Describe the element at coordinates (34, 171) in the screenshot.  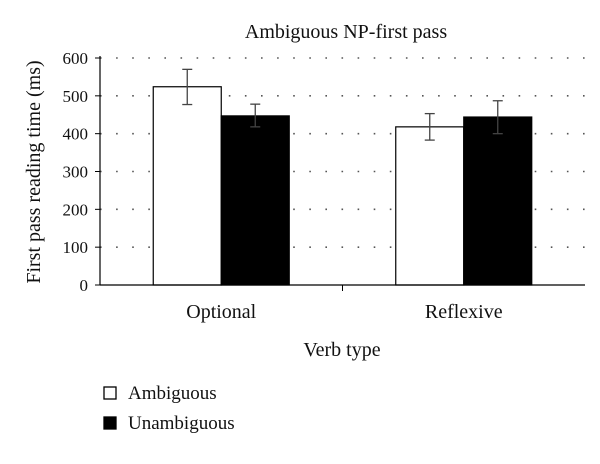
I see `y-axis-title: First pass reading time (ms)` at that location.